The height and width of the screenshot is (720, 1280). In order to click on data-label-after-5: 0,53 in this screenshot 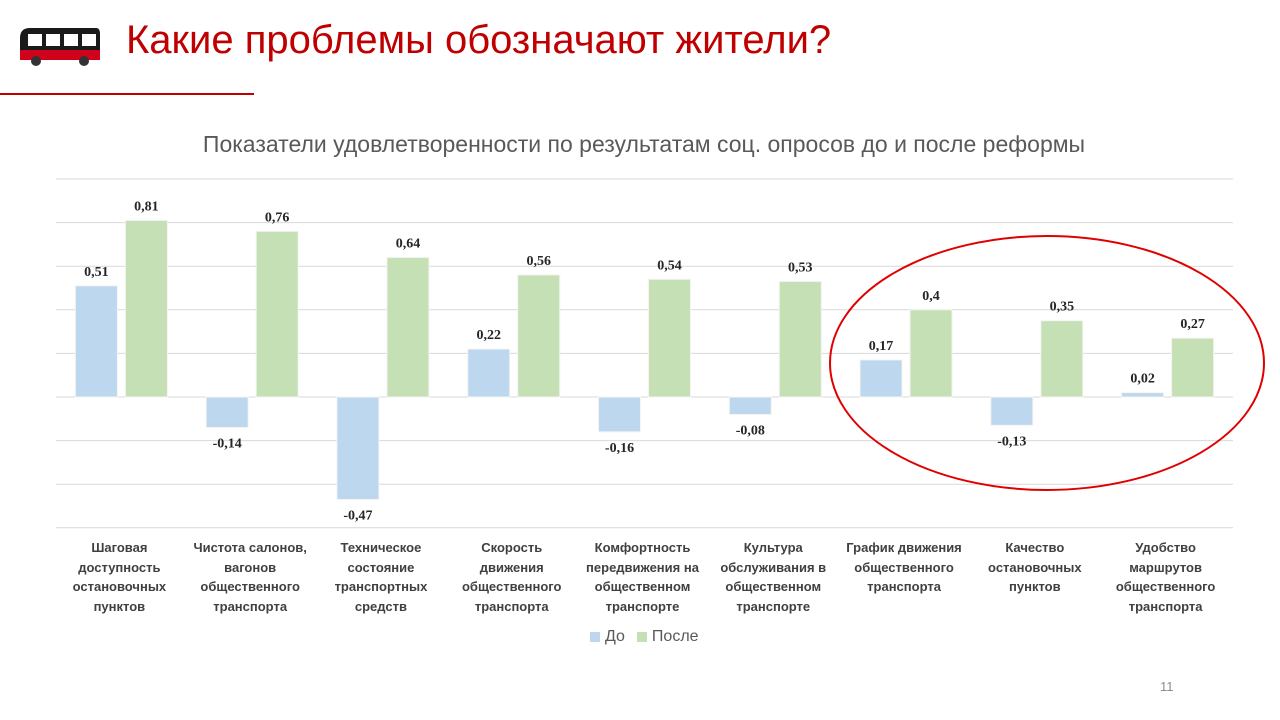, I will do `click(800, 267)`.